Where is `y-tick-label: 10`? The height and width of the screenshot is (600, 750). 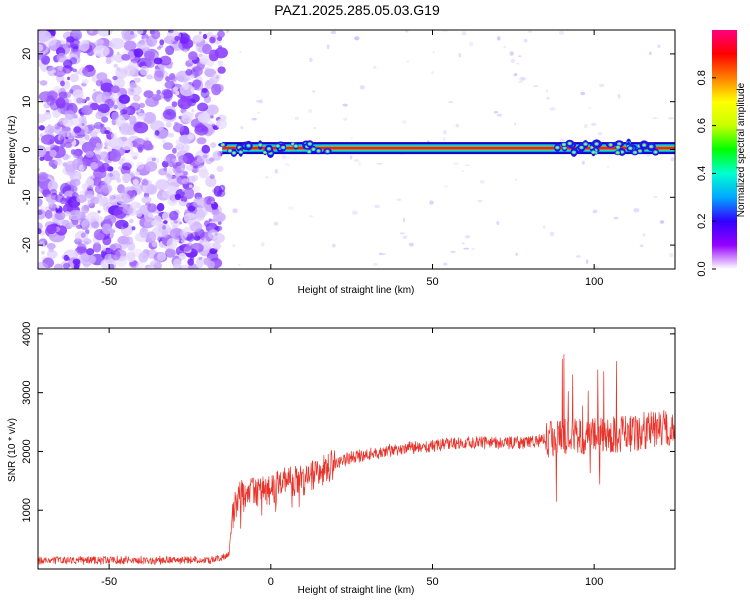 y-tick-label: 10 is located at coordinates (27, 102).